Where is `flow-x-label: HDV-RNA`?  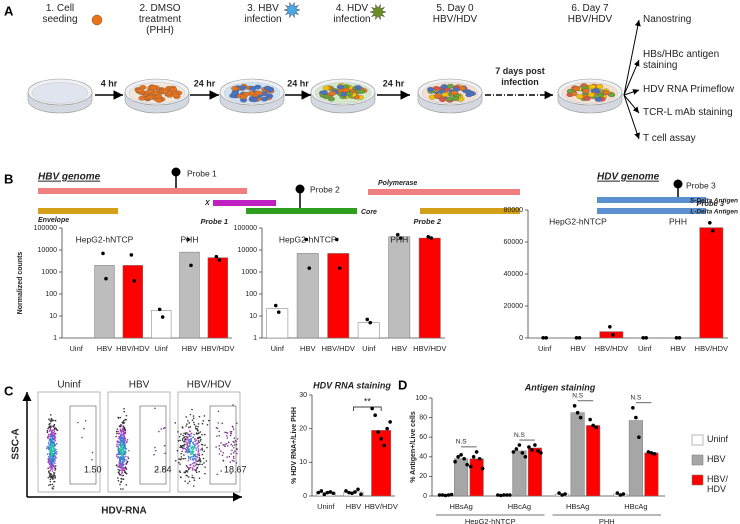 flow-x-label: HDV-RNA is located at coordinates (124, 511).